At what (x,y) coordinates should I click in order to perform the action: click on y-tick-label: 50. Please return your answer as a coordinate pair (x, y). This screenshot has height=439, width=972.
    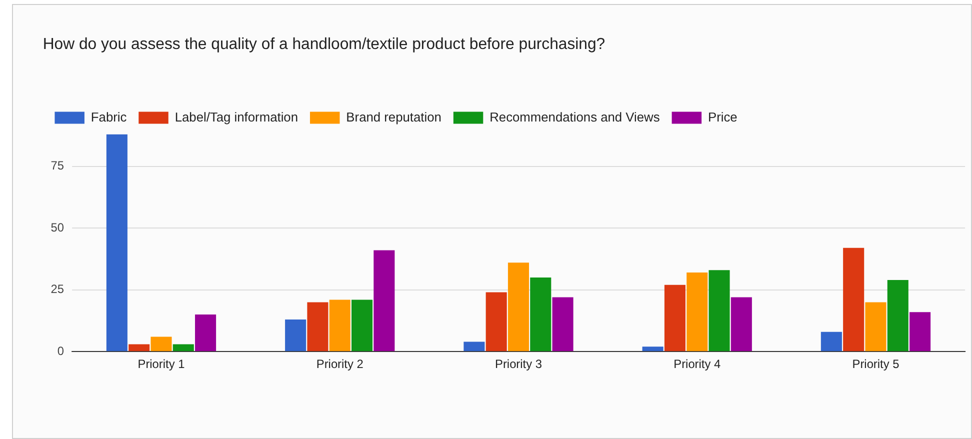
    Looking at the image, I should click on (57, 227).